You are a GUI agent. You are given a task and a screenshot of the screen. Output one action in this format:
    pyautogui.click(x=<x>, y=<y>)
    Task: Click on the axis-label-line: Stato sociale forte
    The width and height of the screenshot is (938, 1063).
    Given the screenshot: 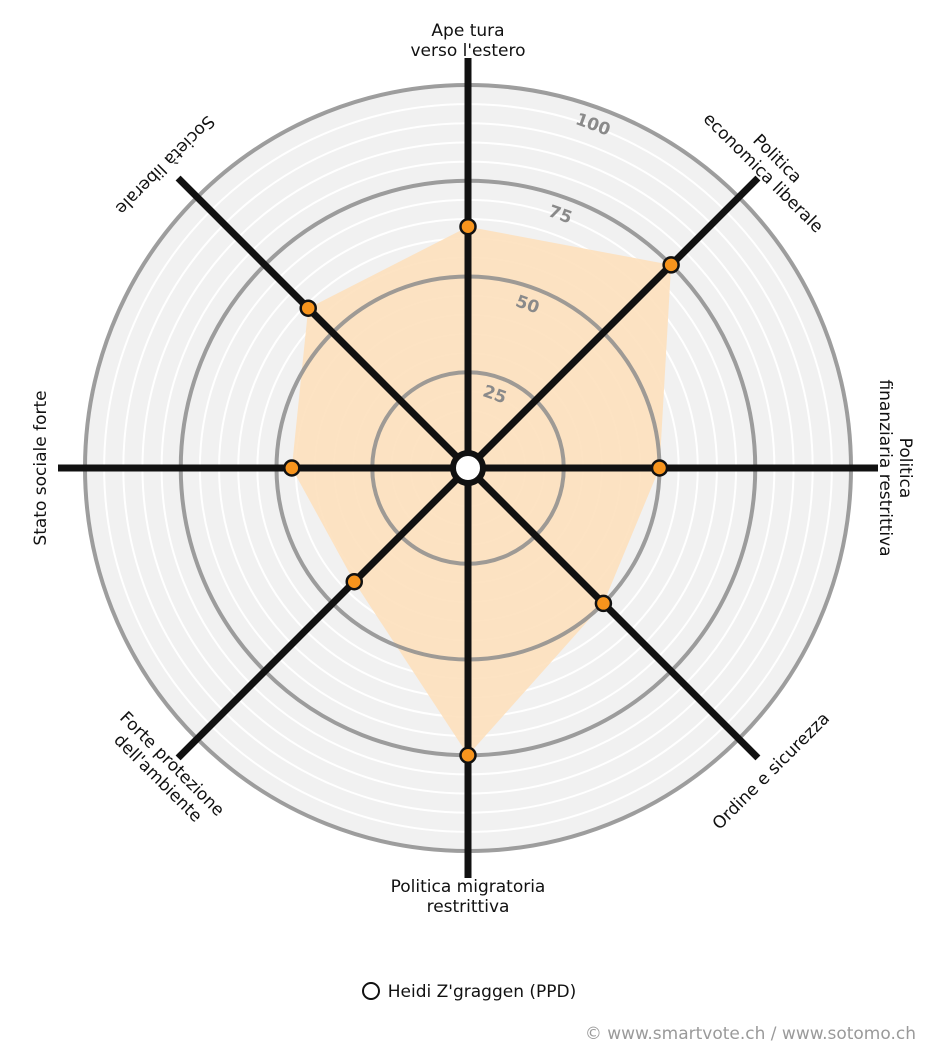 What is the action you would take?
    pyautogui.click(x=41, y=467)
    